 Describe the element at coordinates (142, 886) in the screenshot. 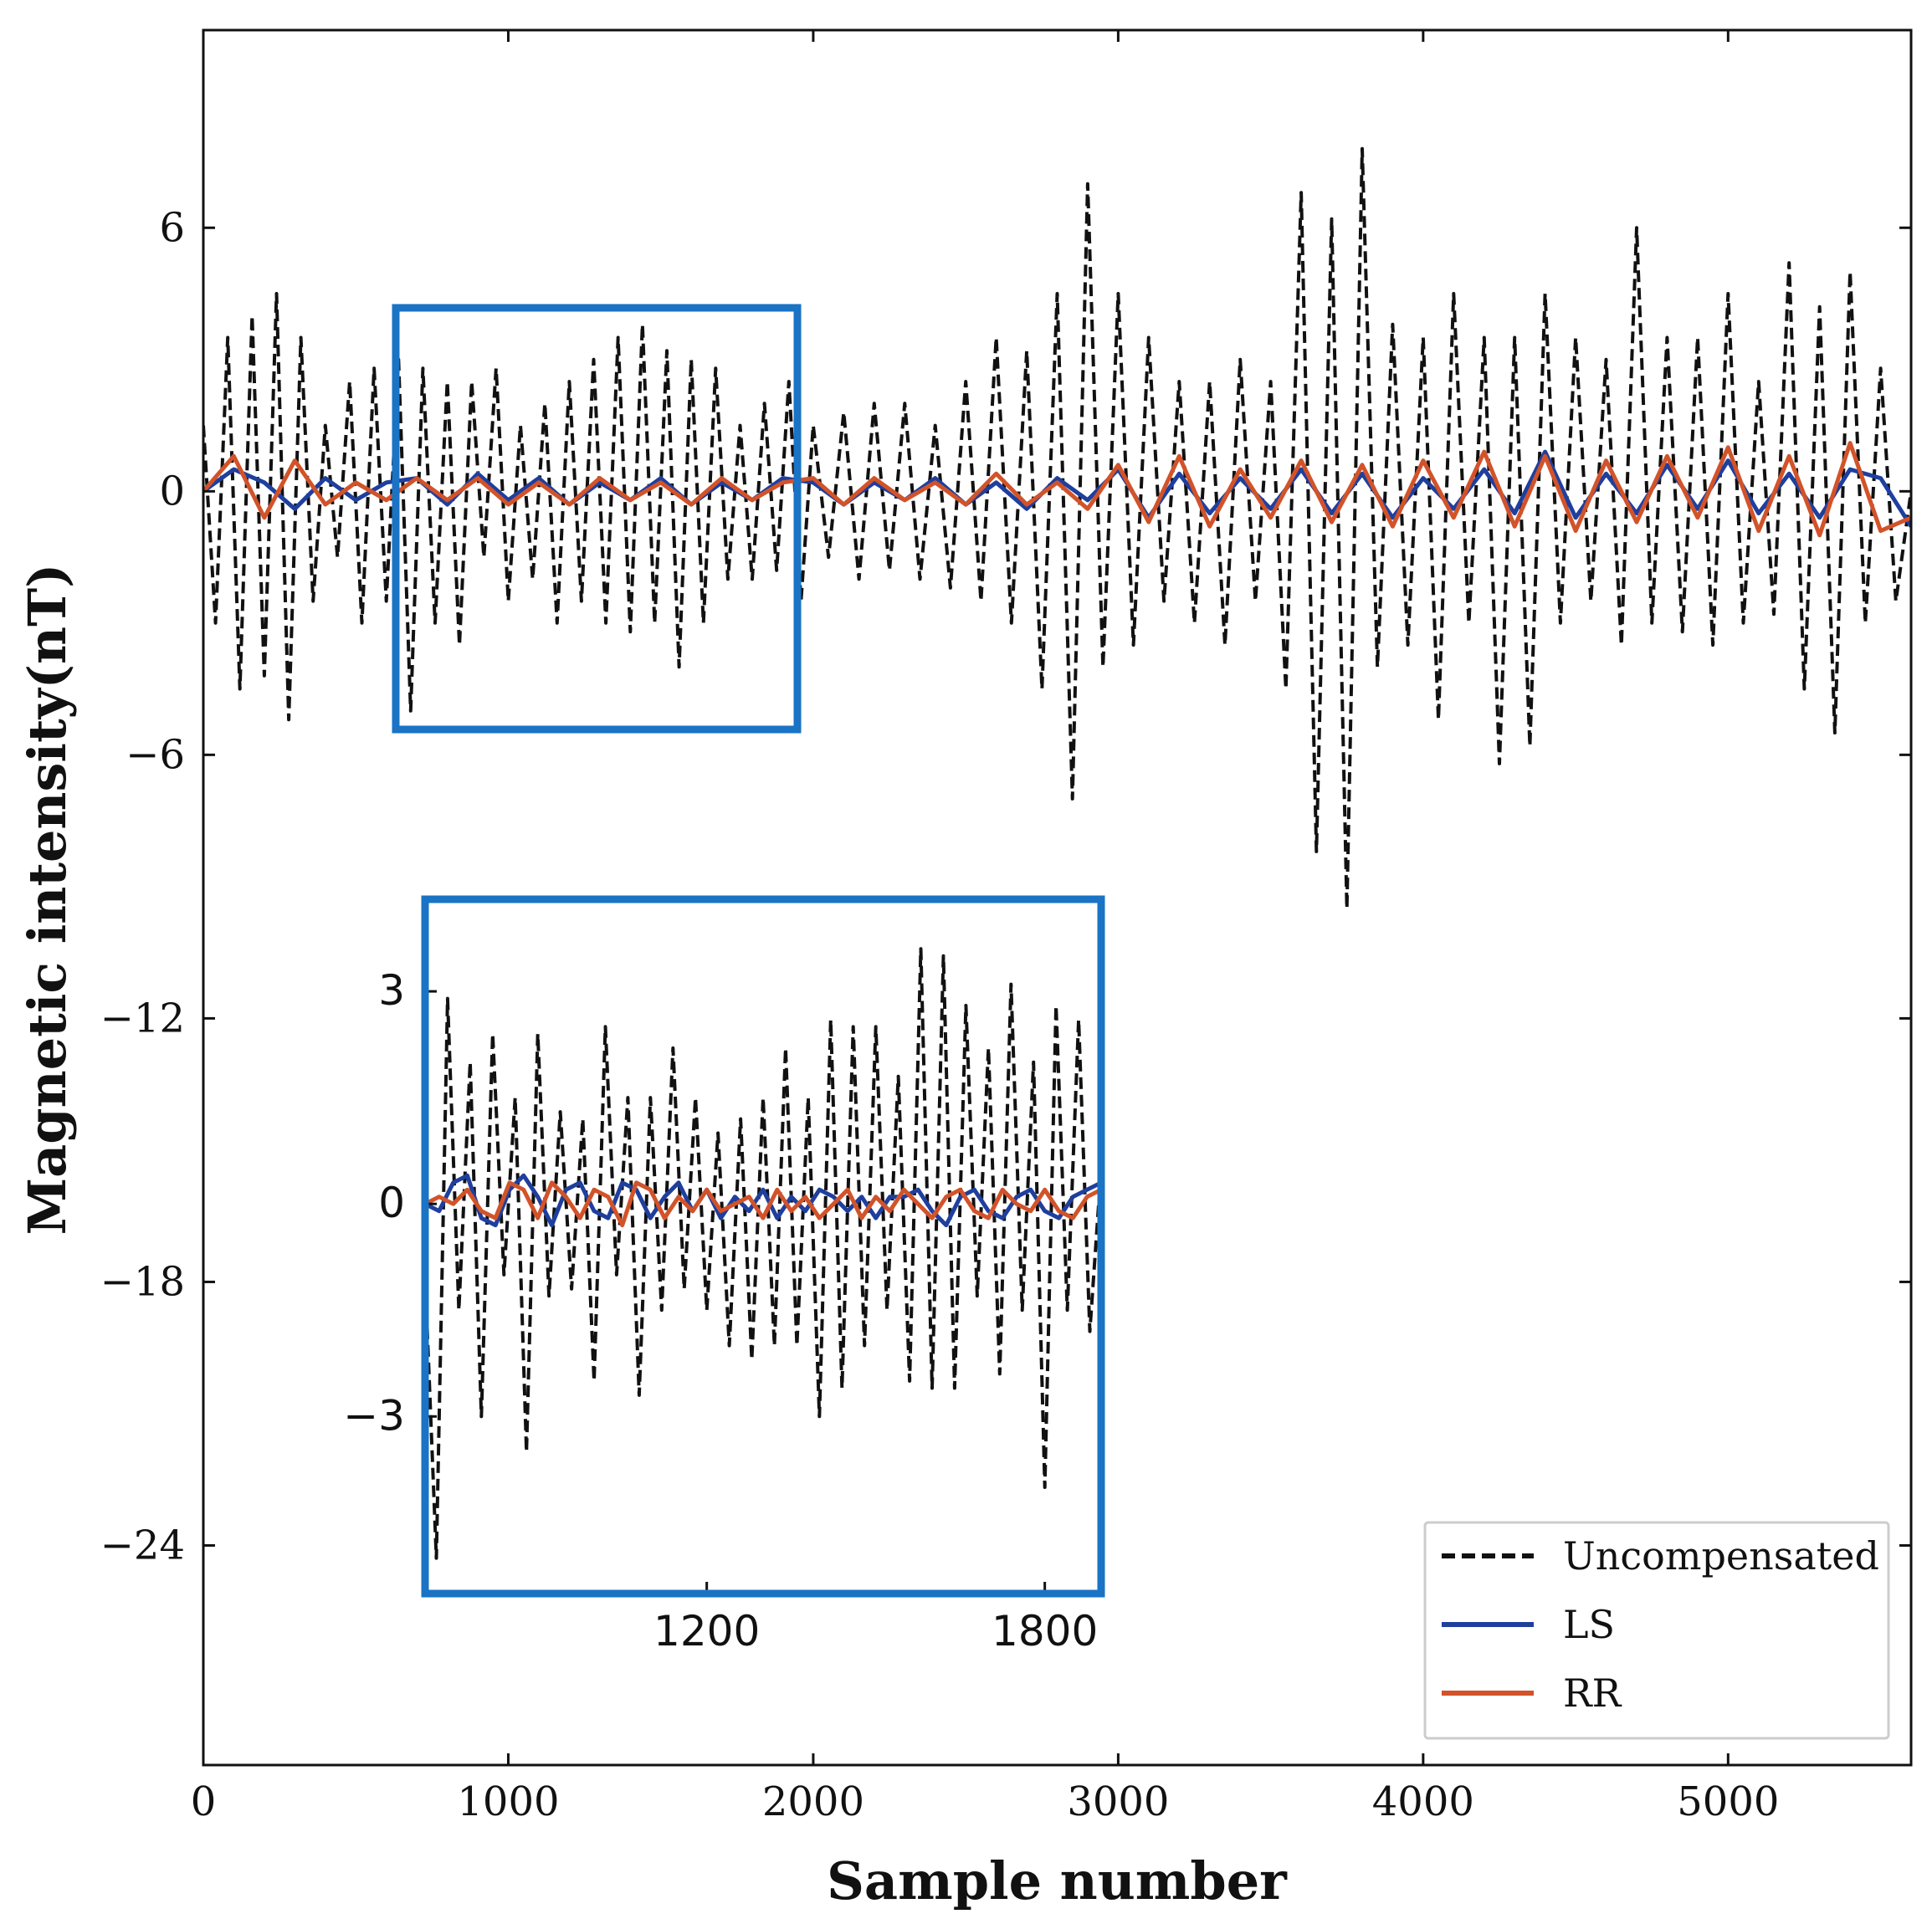

I see `main-y-tick-labels: 6 0 −6 −12 −18 −24` at that location.